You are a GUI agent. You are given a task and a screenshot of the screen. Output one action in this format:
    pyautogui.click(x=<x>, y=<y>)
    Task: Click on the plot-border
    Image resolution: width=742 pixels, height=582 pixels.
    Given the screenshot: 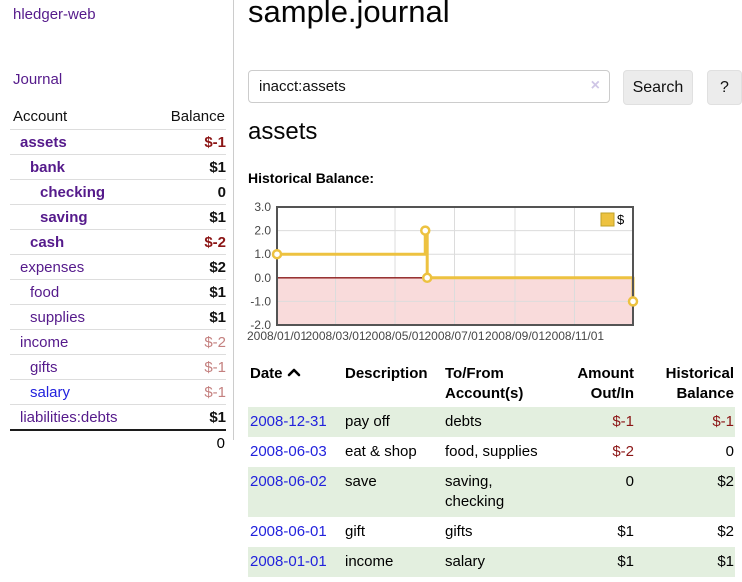 What is the action you would take?
    pyautogui.click(x=455, y=266)
    